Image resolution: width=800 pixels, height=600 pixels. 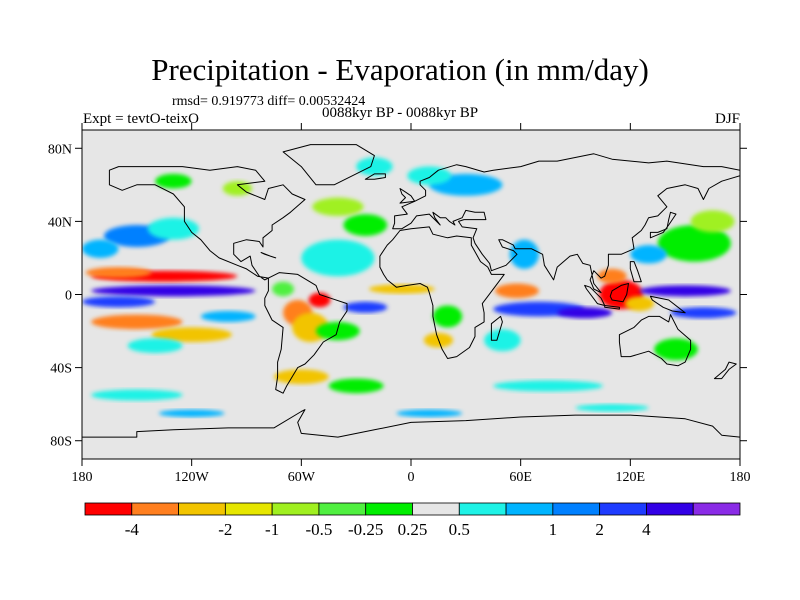 I want to click on lat-tick-label: 40N, so click(x=60, y=222).